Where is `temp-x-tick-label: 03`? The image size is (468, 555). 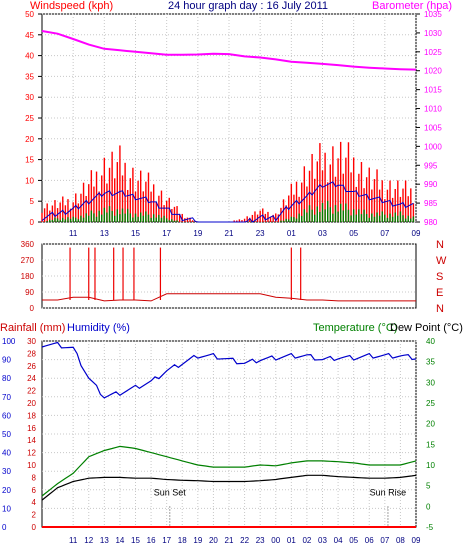
temp-x-tick-label: 03 is located at coordinates (322, 540).